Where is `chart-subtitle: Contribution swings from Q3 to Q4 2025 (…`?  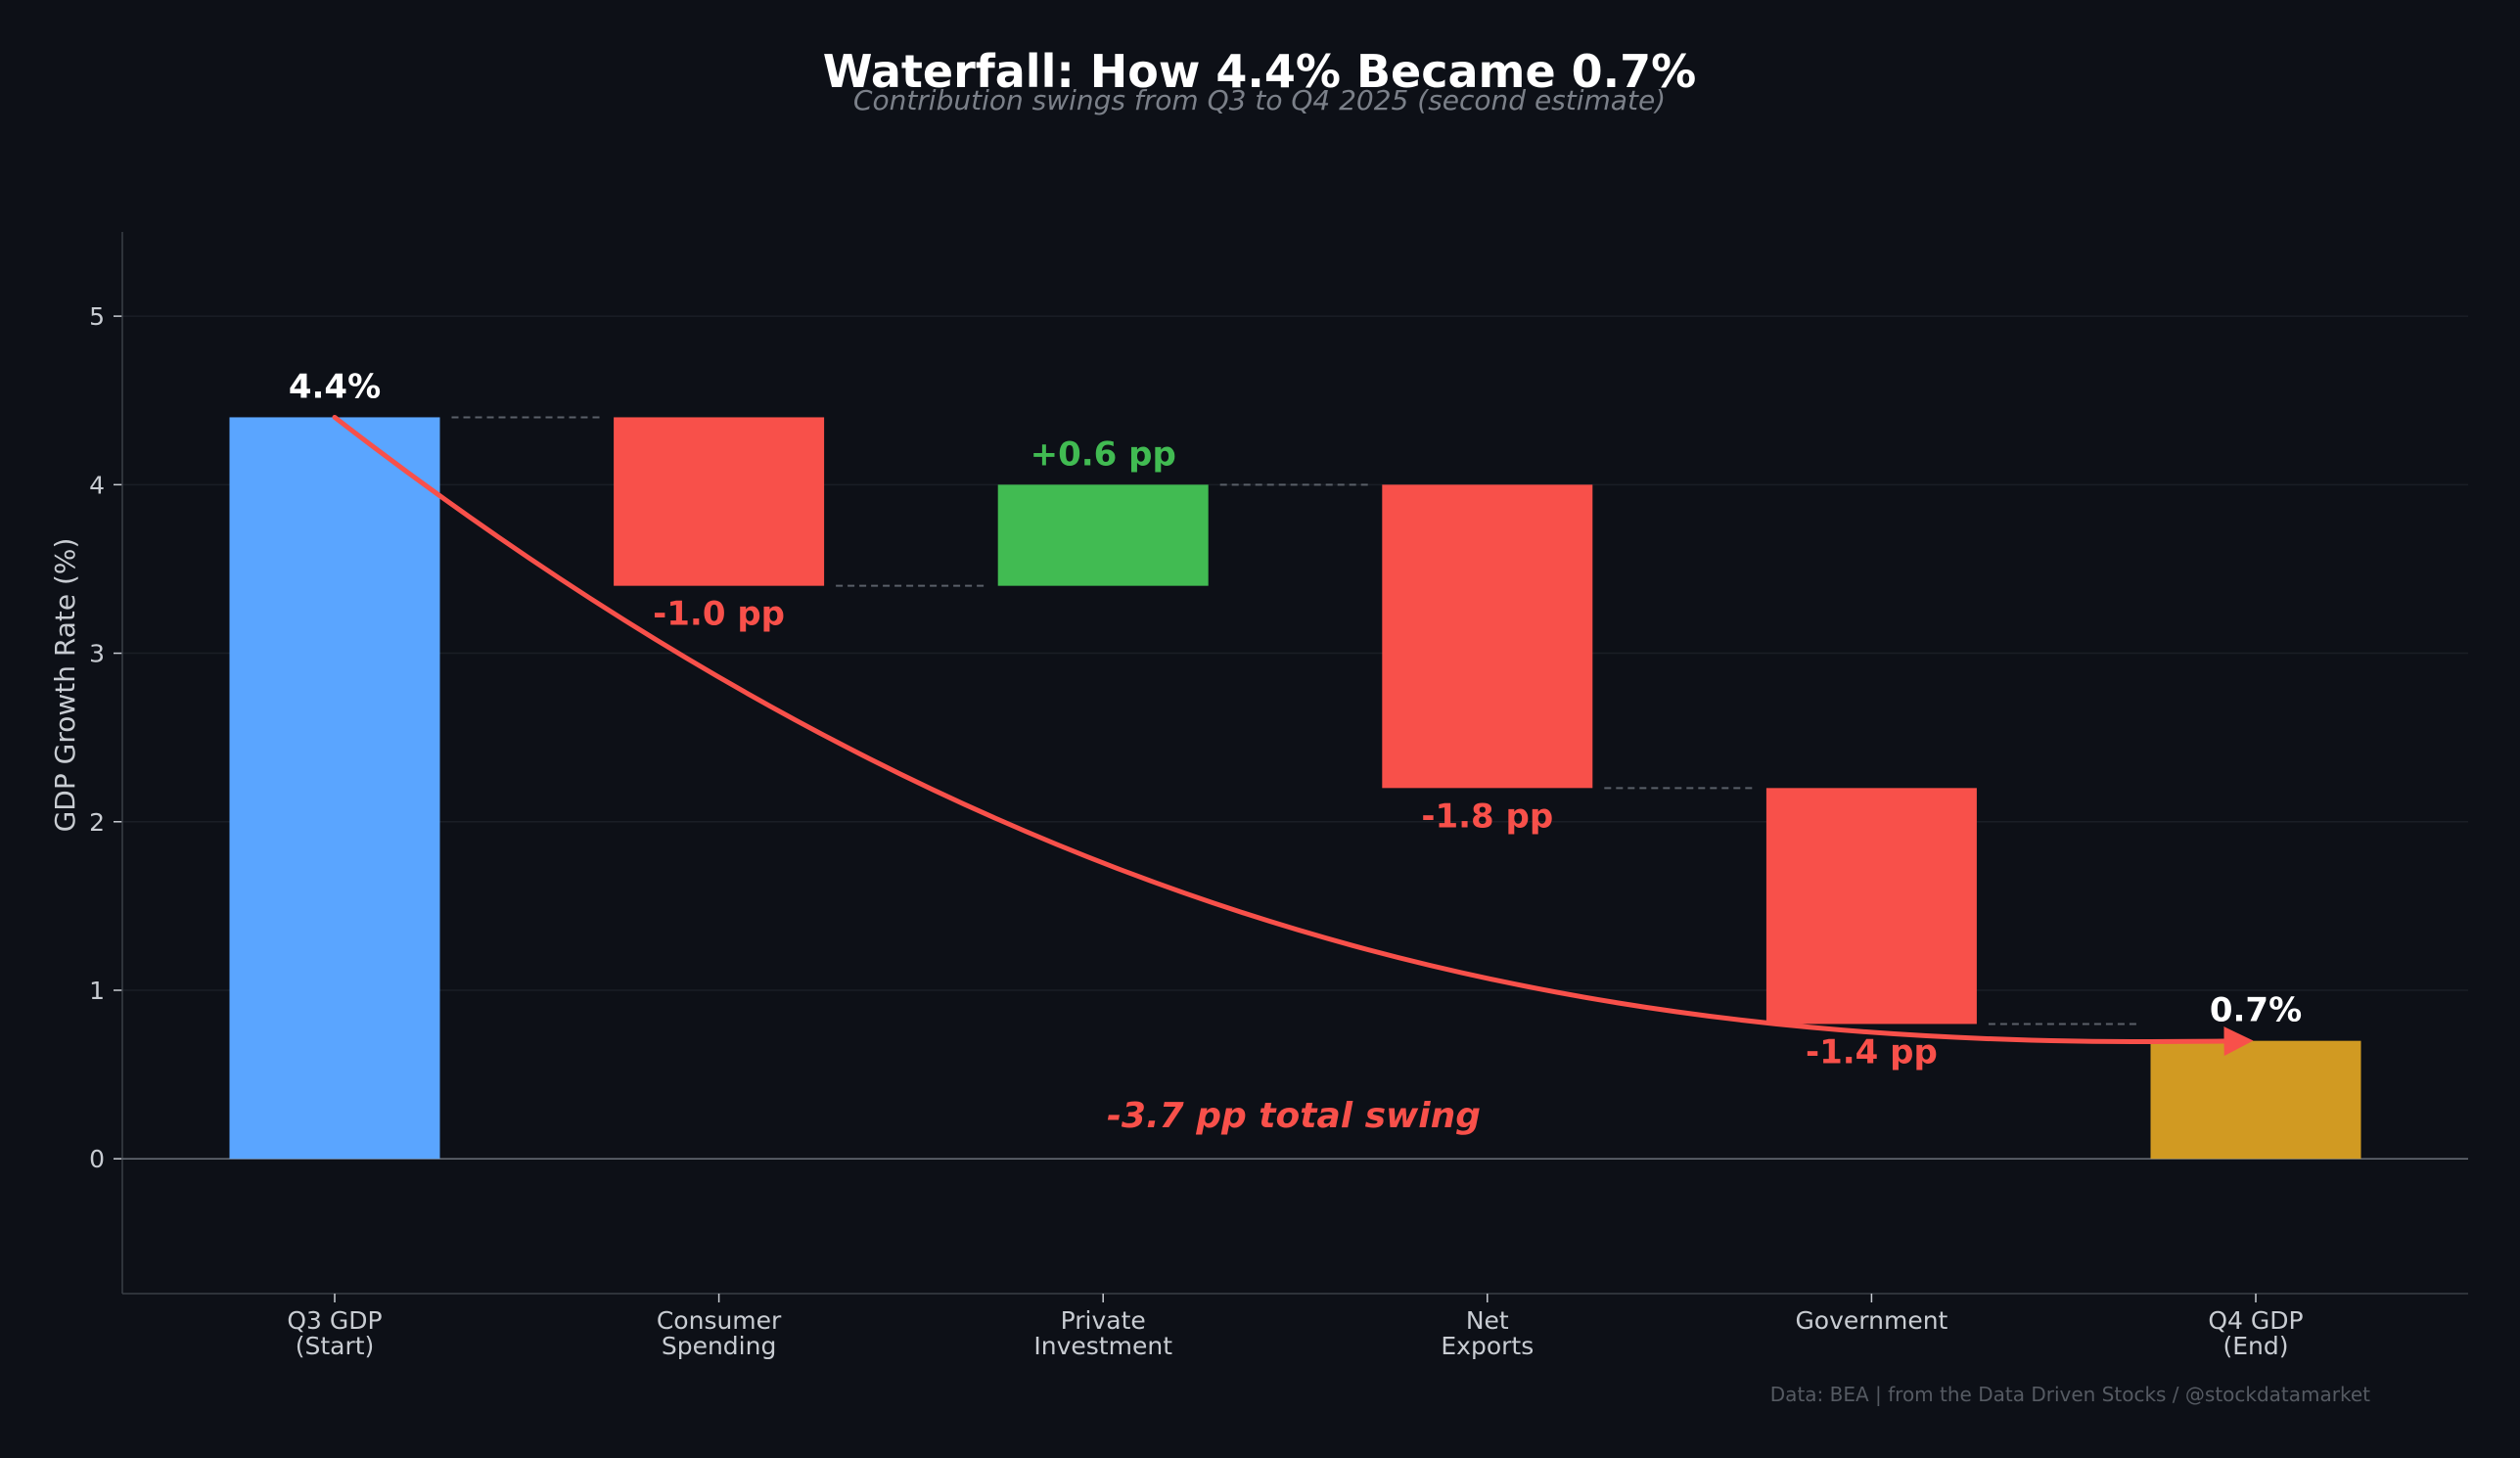 chart-subtitle: Contribution swings from Q3 to Q4 2025 (… is located at coordinates (1259, 100).